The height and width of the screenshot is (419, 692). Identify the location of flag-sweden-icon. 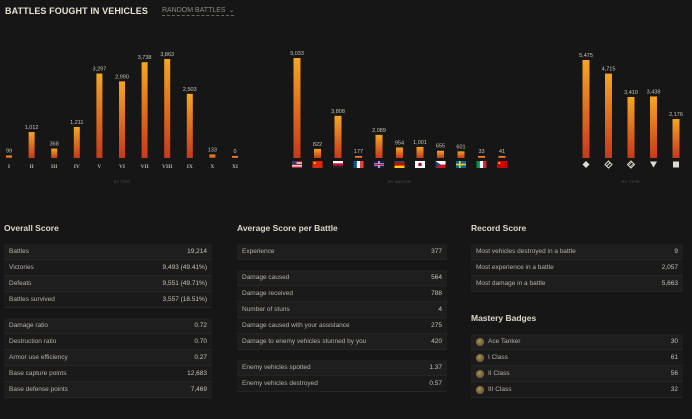
(461, 164).